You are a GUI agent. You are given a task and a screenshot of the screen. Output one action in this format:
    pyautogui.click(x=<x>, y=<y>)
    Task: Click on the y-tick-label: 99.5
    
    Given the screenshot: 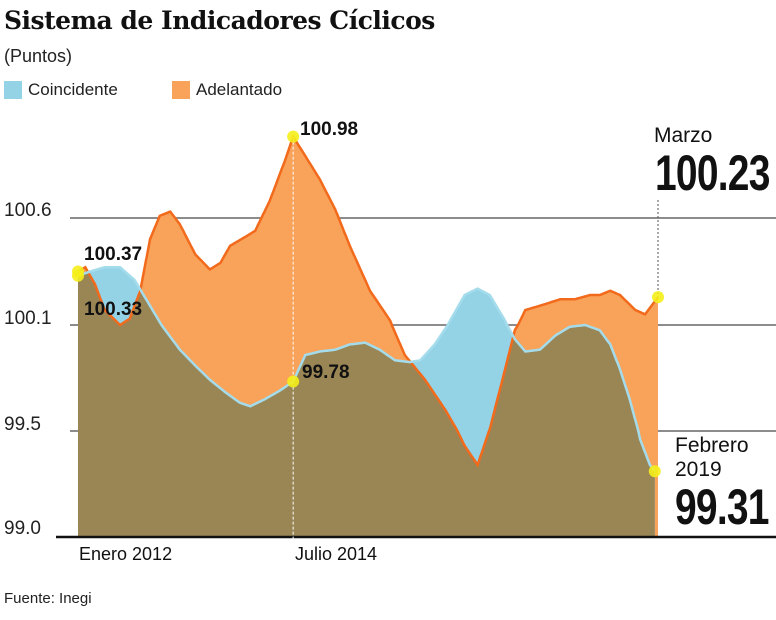 What is the action you would take?
    pyautogui.click(x=22, y=424)
    